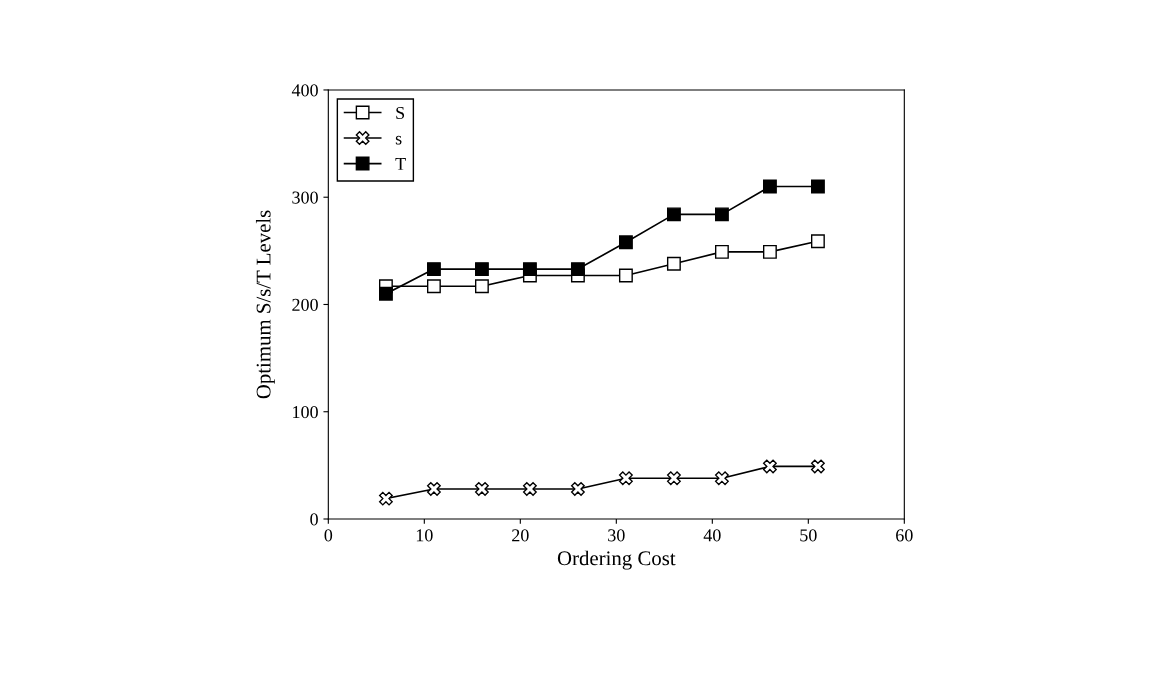  What do you see at coordinates (904, 535) in the screenshot?
I see `x-tick-label: 60` at bounding box center [904, 535].